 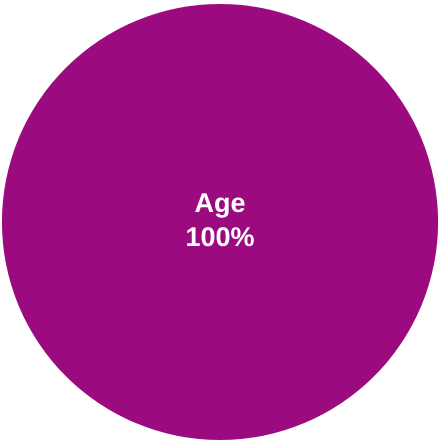 I want to click on slice-label: Age, so click(x=220, y=203).